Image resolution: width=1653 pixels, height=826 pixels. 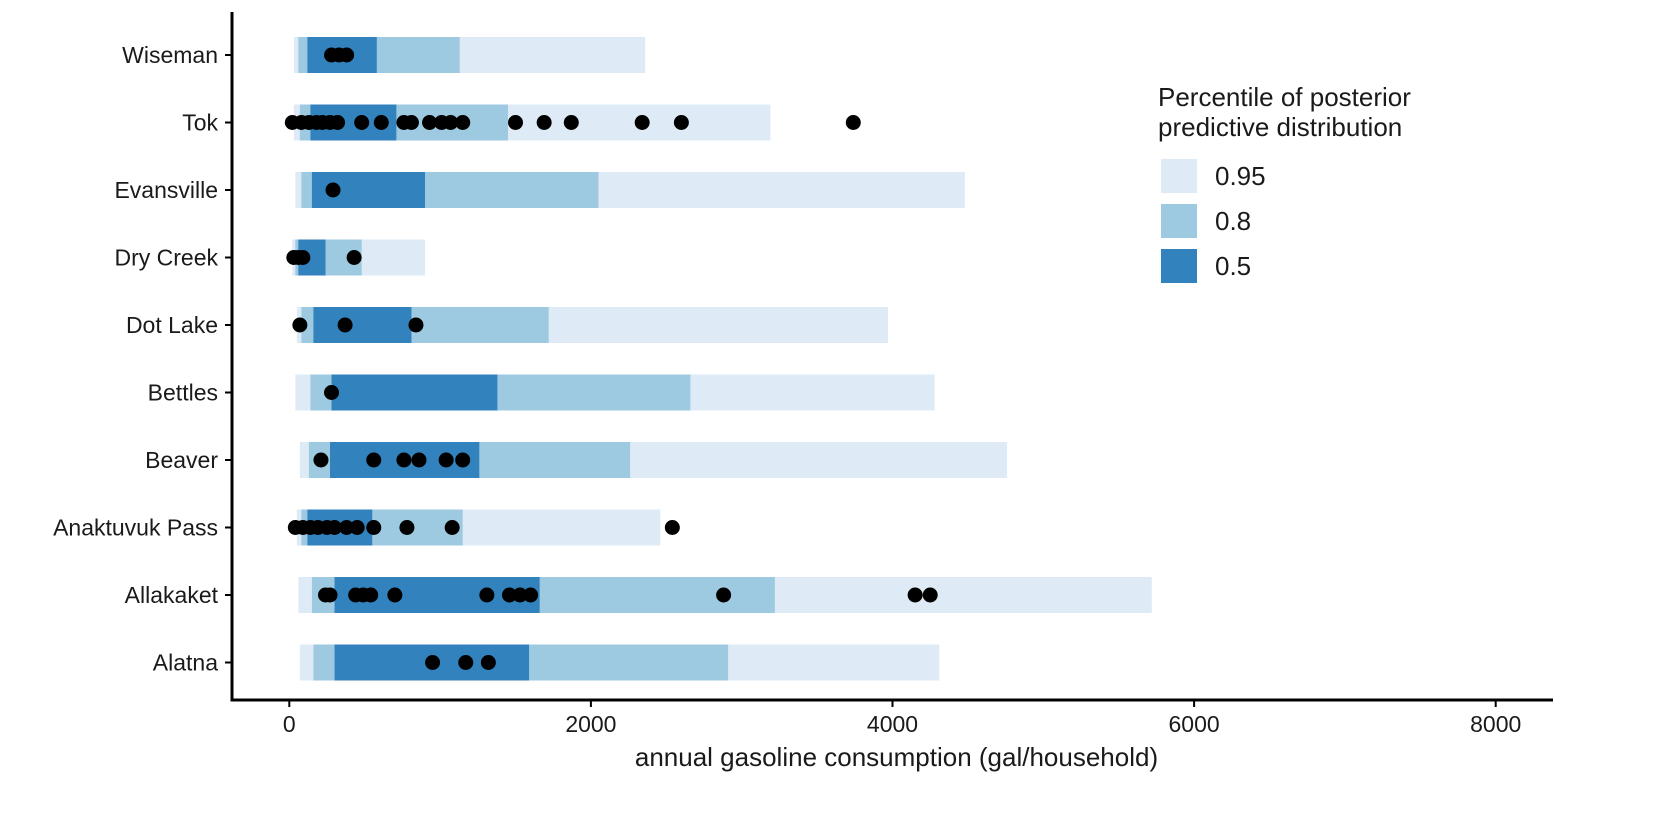 I want to click on x-tick-label-2000: 2000, so click(x=590, y=724).